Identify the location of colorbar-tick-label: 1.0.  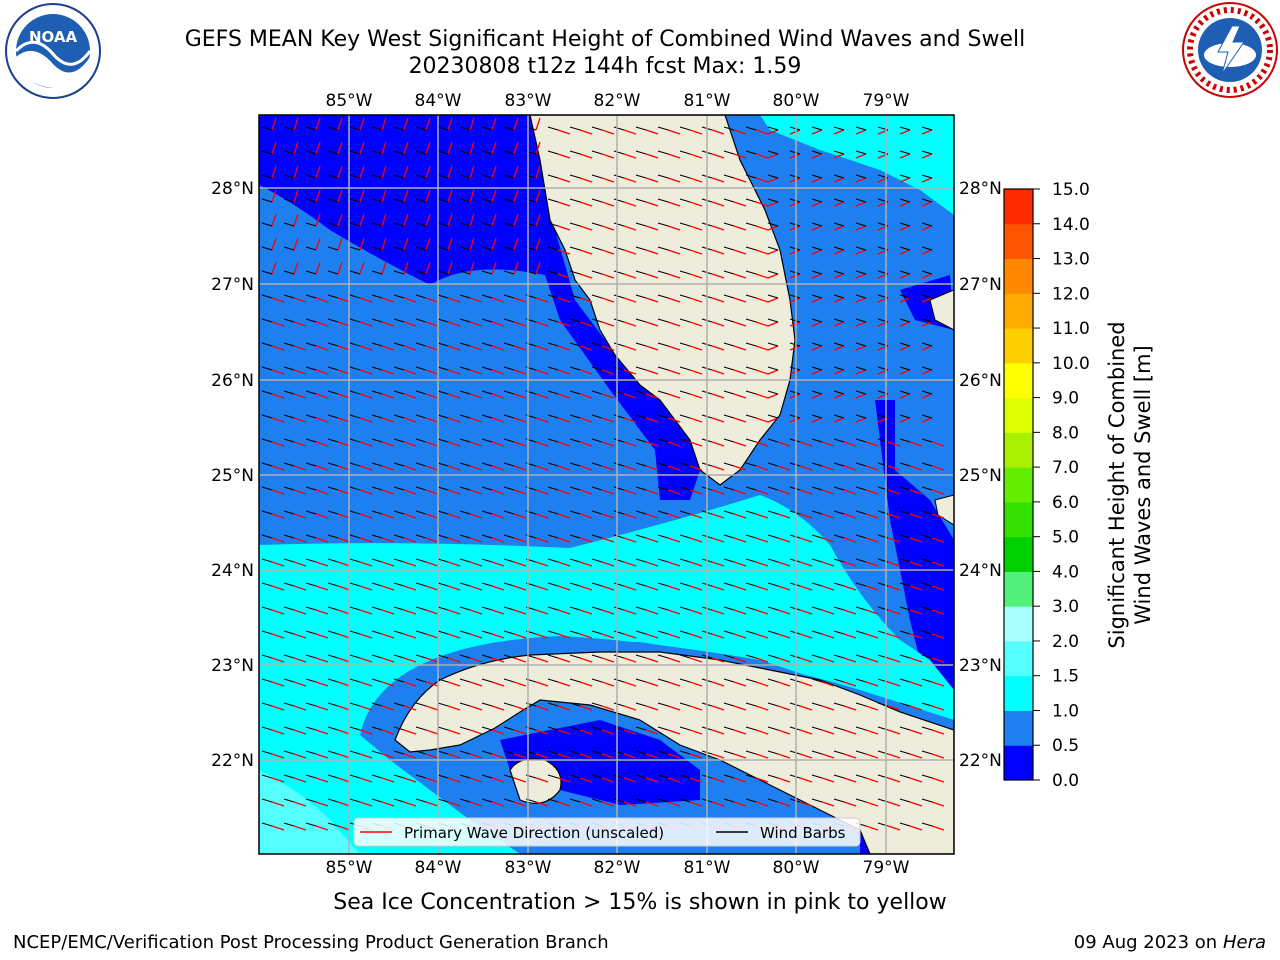
(1065, 711).